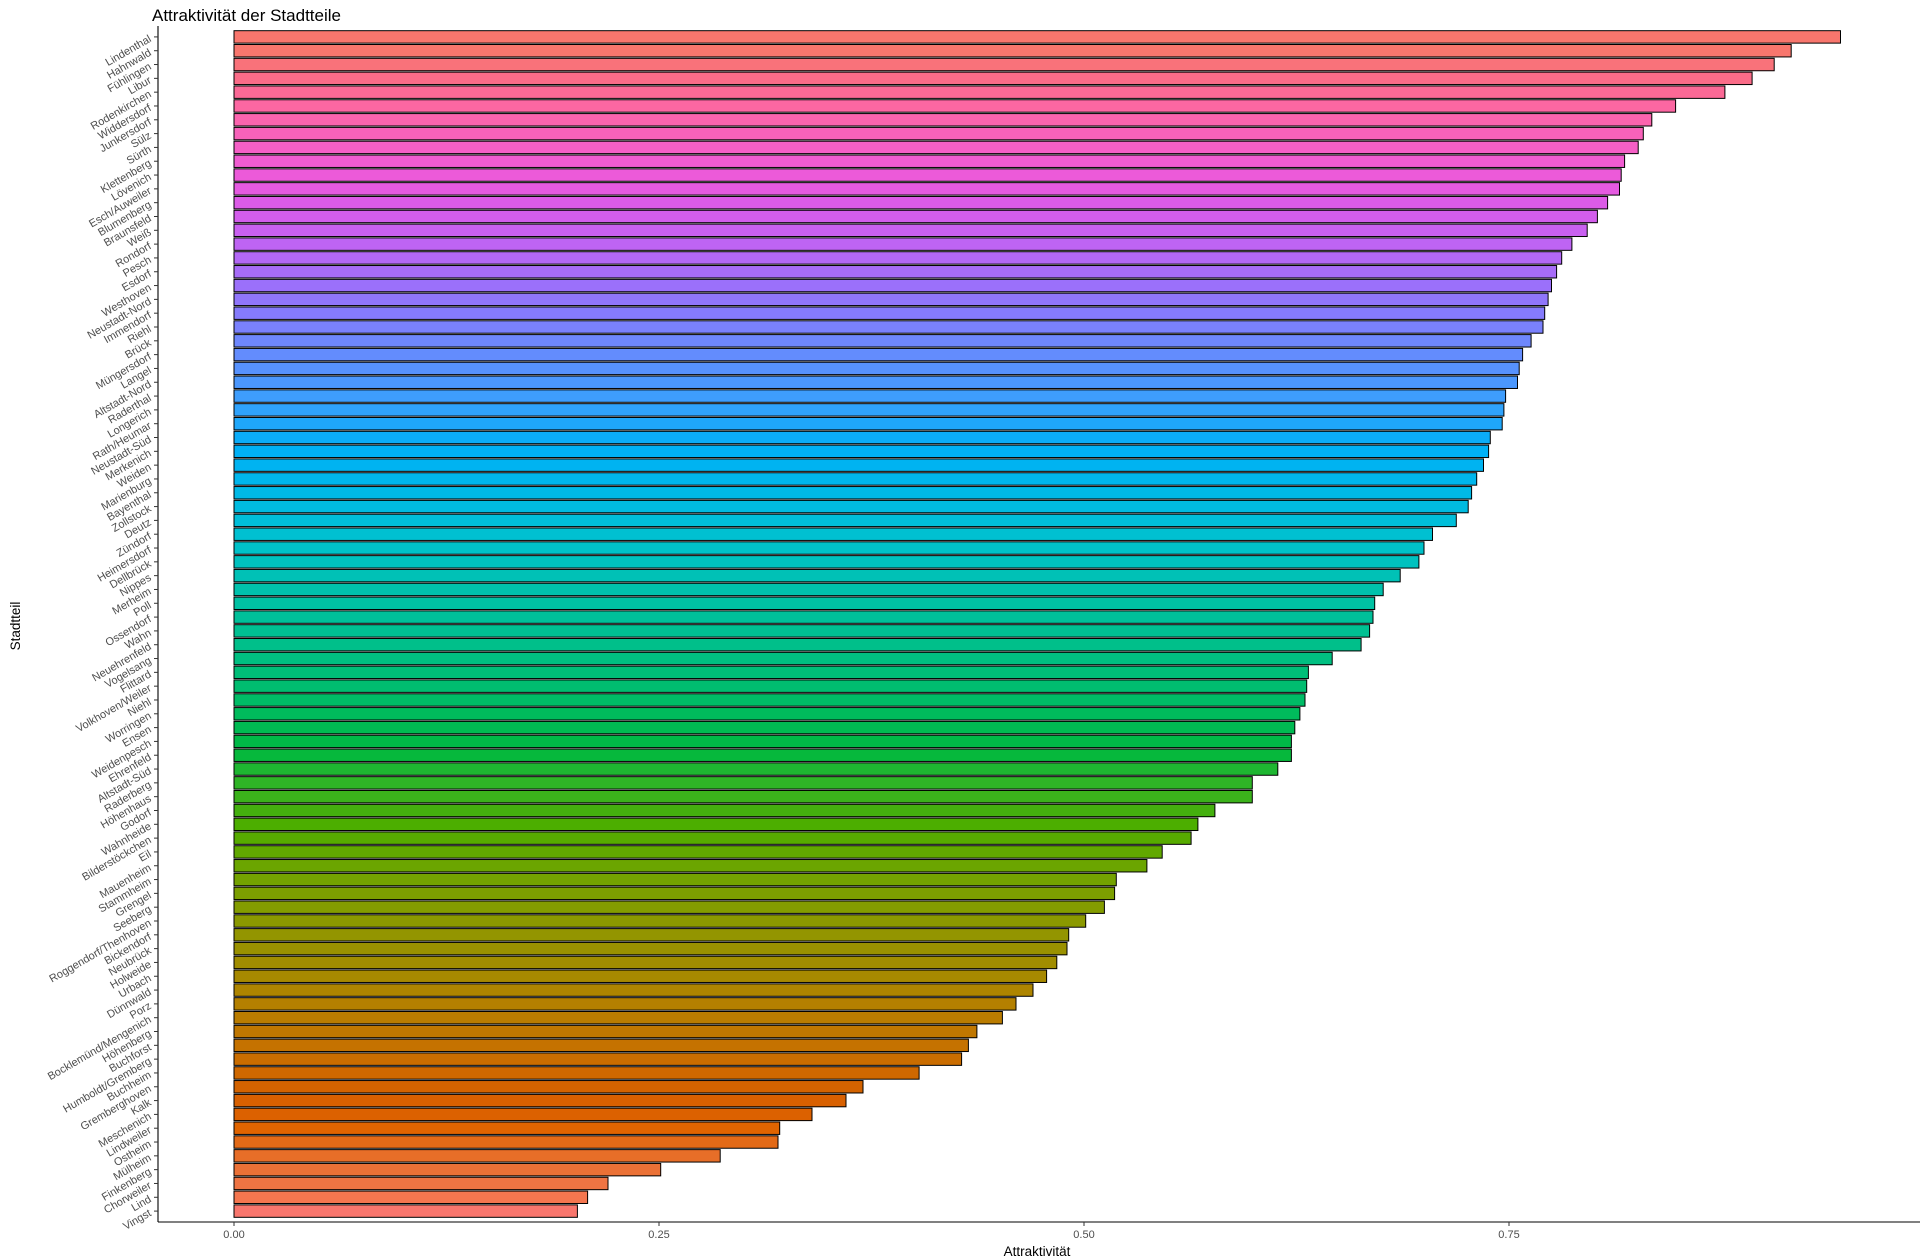  What do you see at coordinates (658, 1235) in the screenshot?
I see `x-tick-label-1: 0.25` at bounding box center [658, 1235].